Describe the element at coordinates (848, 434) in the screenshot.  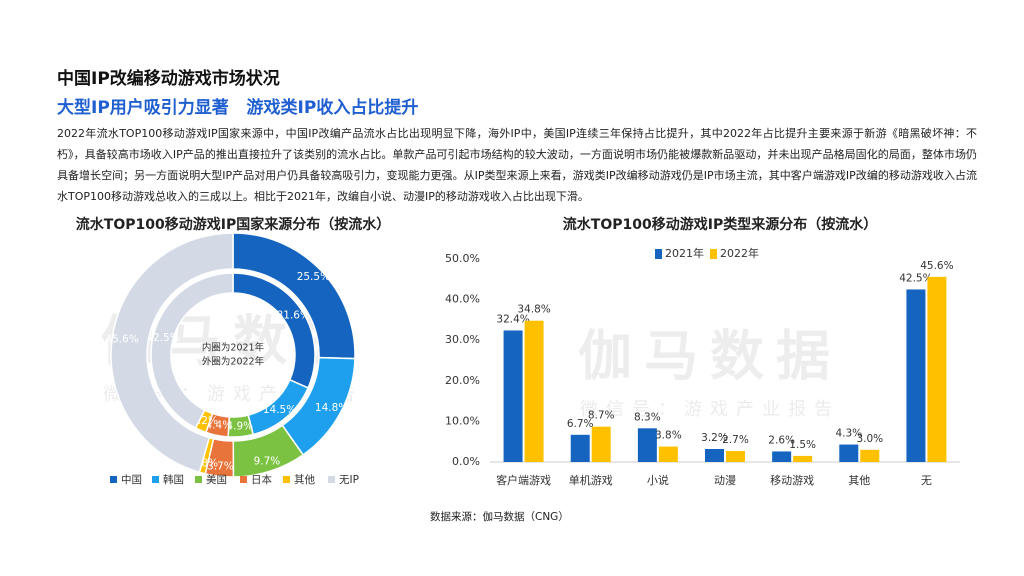
I see `data-label: 4.3%` at that location.